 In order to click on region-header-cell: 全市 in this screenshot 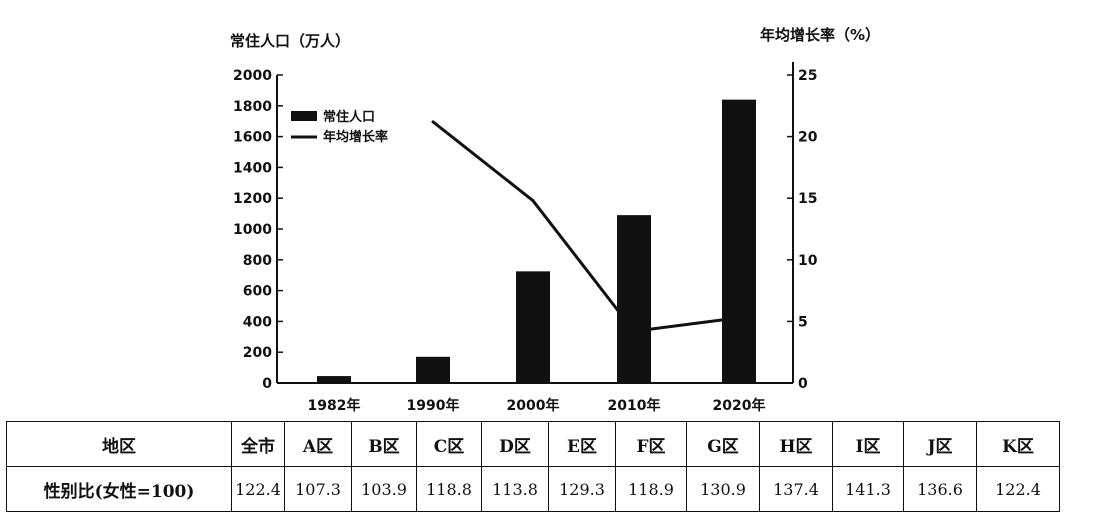, I will do `click(258, 444)`.